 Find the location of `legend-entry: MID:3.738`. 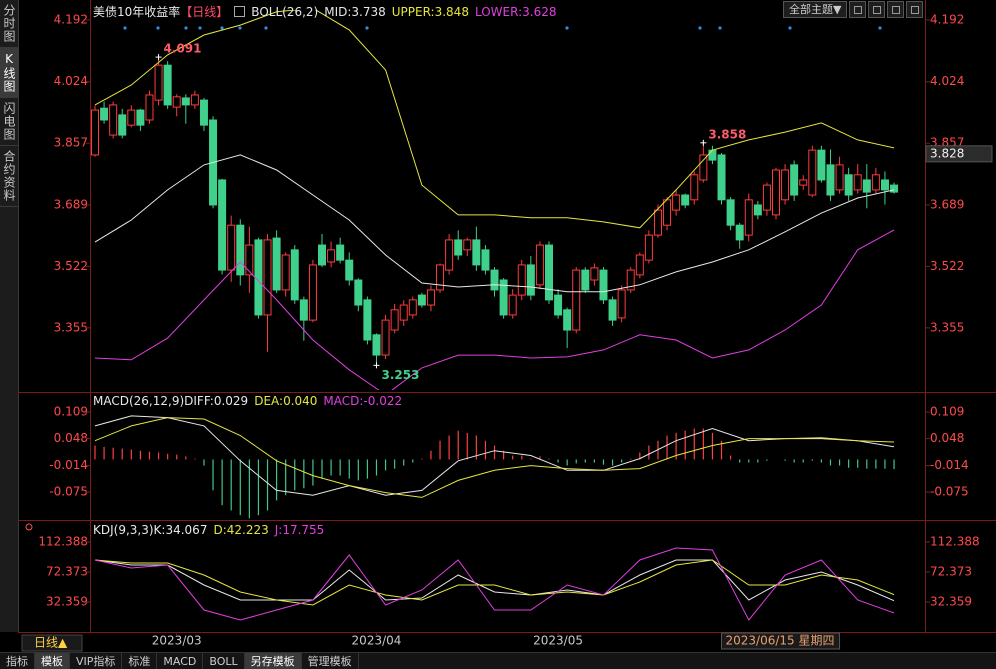

legend-entry: MID:3.738 is located at coordinates (355, 12).